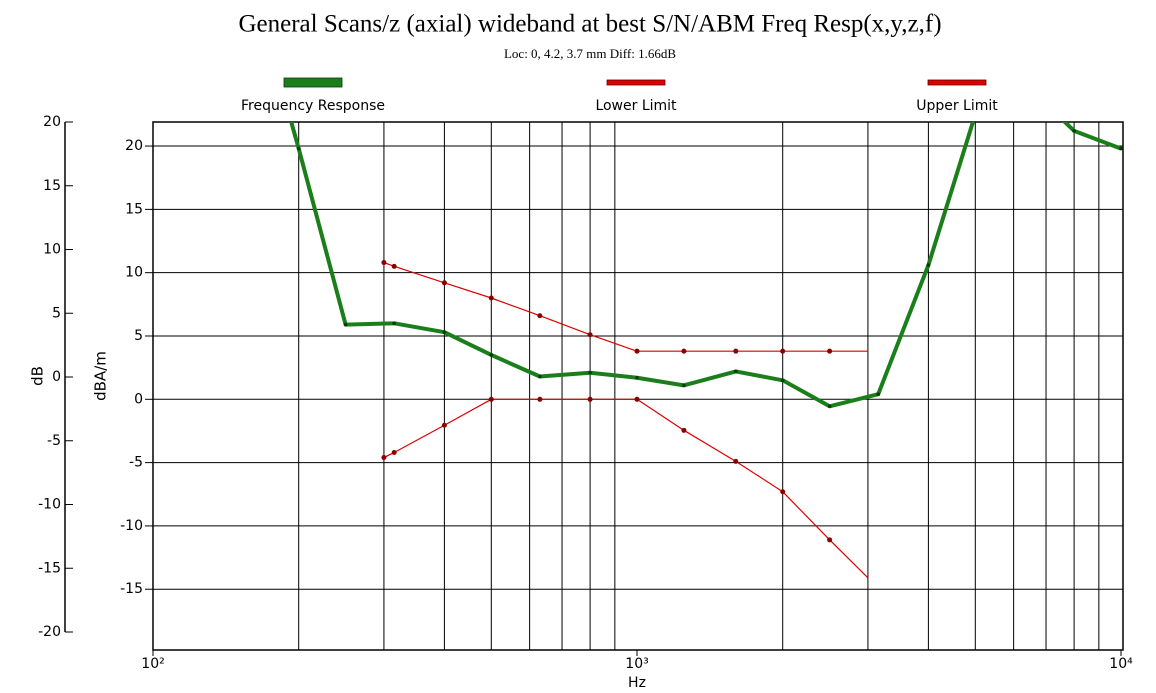 This screenshot has height=693, width=1156. I want to click on y-tick-label: -15, so click(49, 568).